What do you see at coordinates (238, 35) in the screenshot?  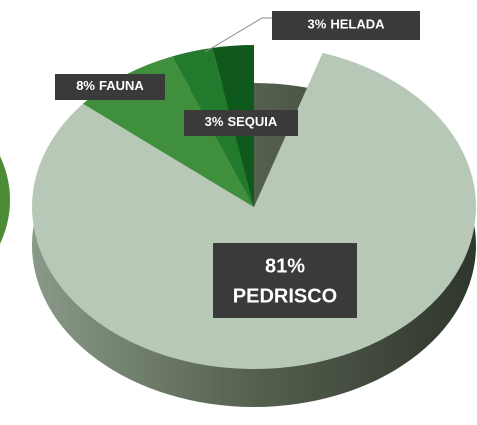 I see `leader-line` at bounding box center [238, 35].